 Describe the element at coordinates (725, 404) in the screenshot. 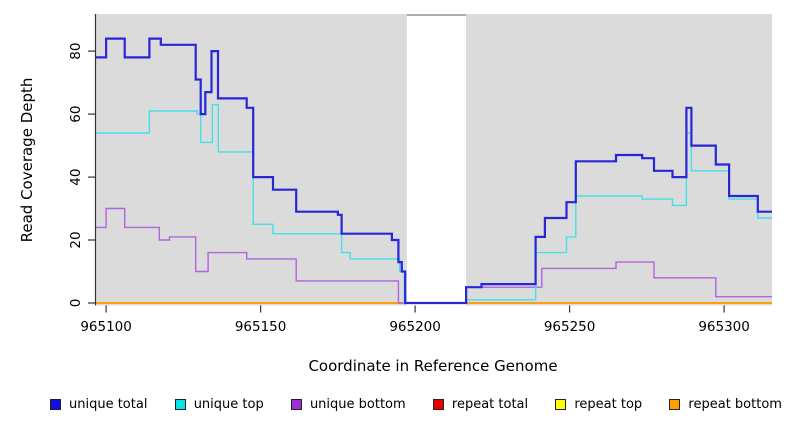

I see `legend-item-repeat-bottom: repeat bottom` at that location.